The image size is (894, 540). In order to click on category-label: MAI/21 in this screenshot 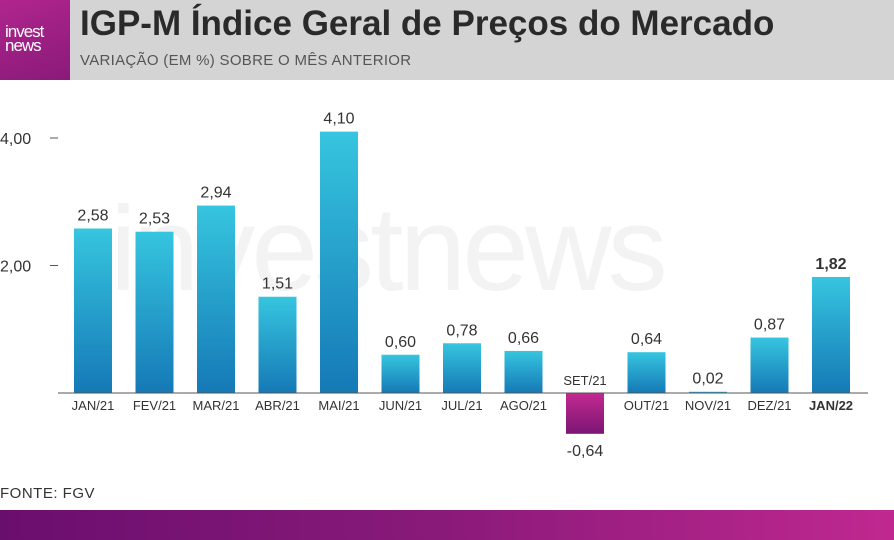, I will do `click(338, 405)`.